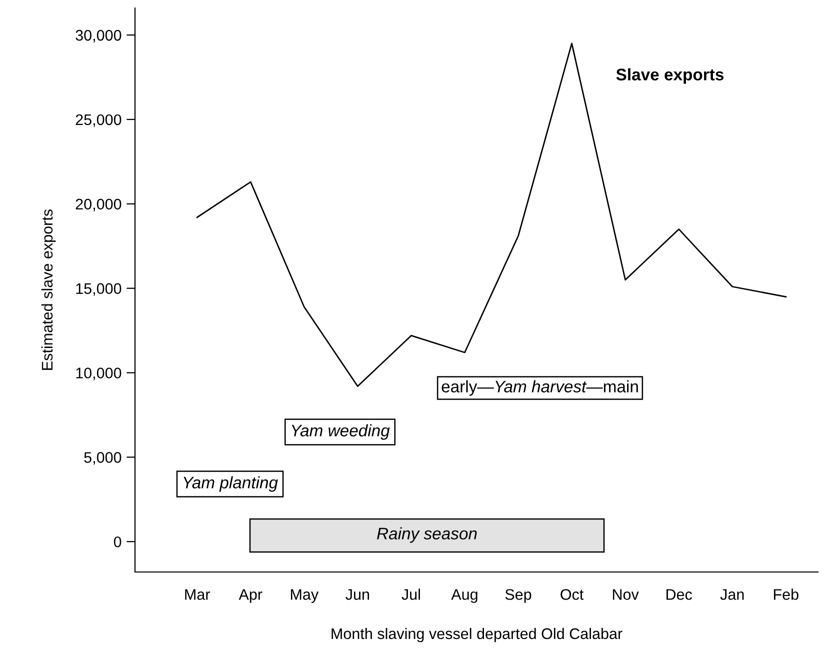  I want to click on x-axis-title: Month slaving vessel departed Old Calabar, so click(477, 635).